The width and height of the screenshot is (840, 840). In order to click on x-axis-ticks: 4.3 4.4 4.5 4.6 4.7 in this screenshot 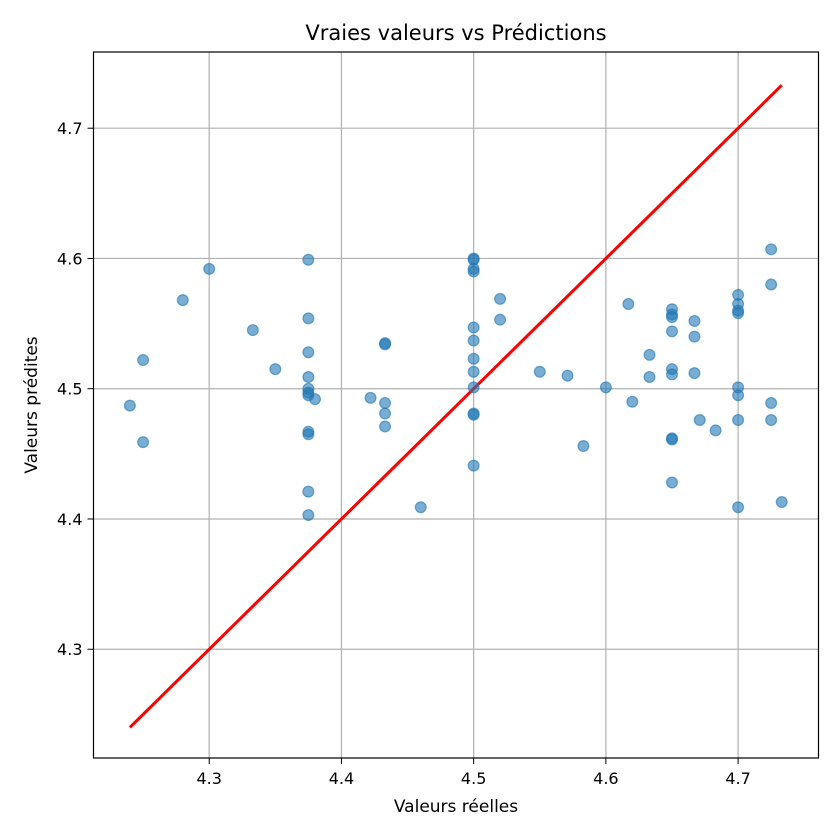, I will do `click(473, 773)`.